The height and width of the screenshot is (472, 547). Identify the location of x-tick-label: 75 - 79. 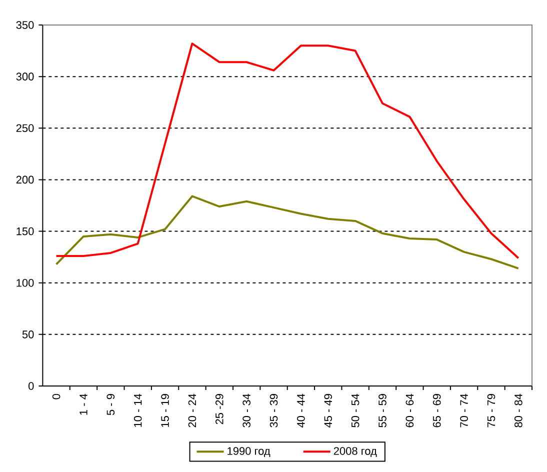
(491, 411).